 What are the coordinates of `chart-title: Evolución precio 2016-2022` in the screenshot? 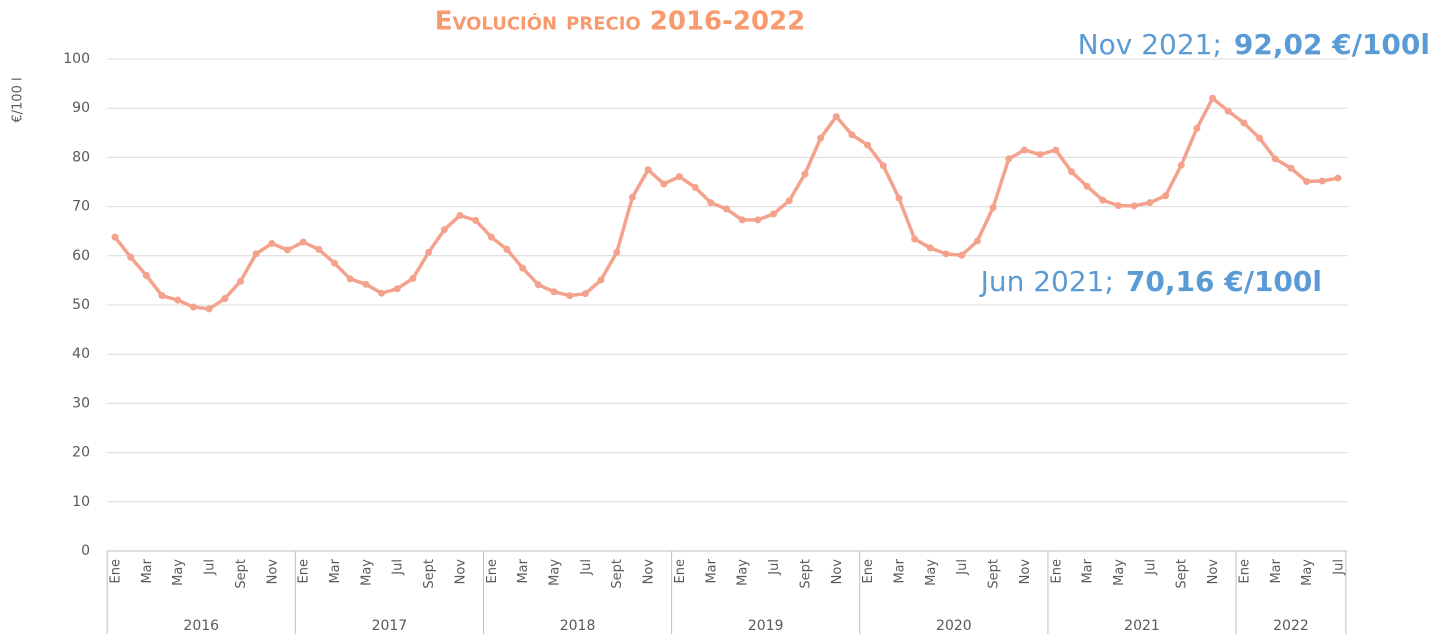 It's located at (620, 22).